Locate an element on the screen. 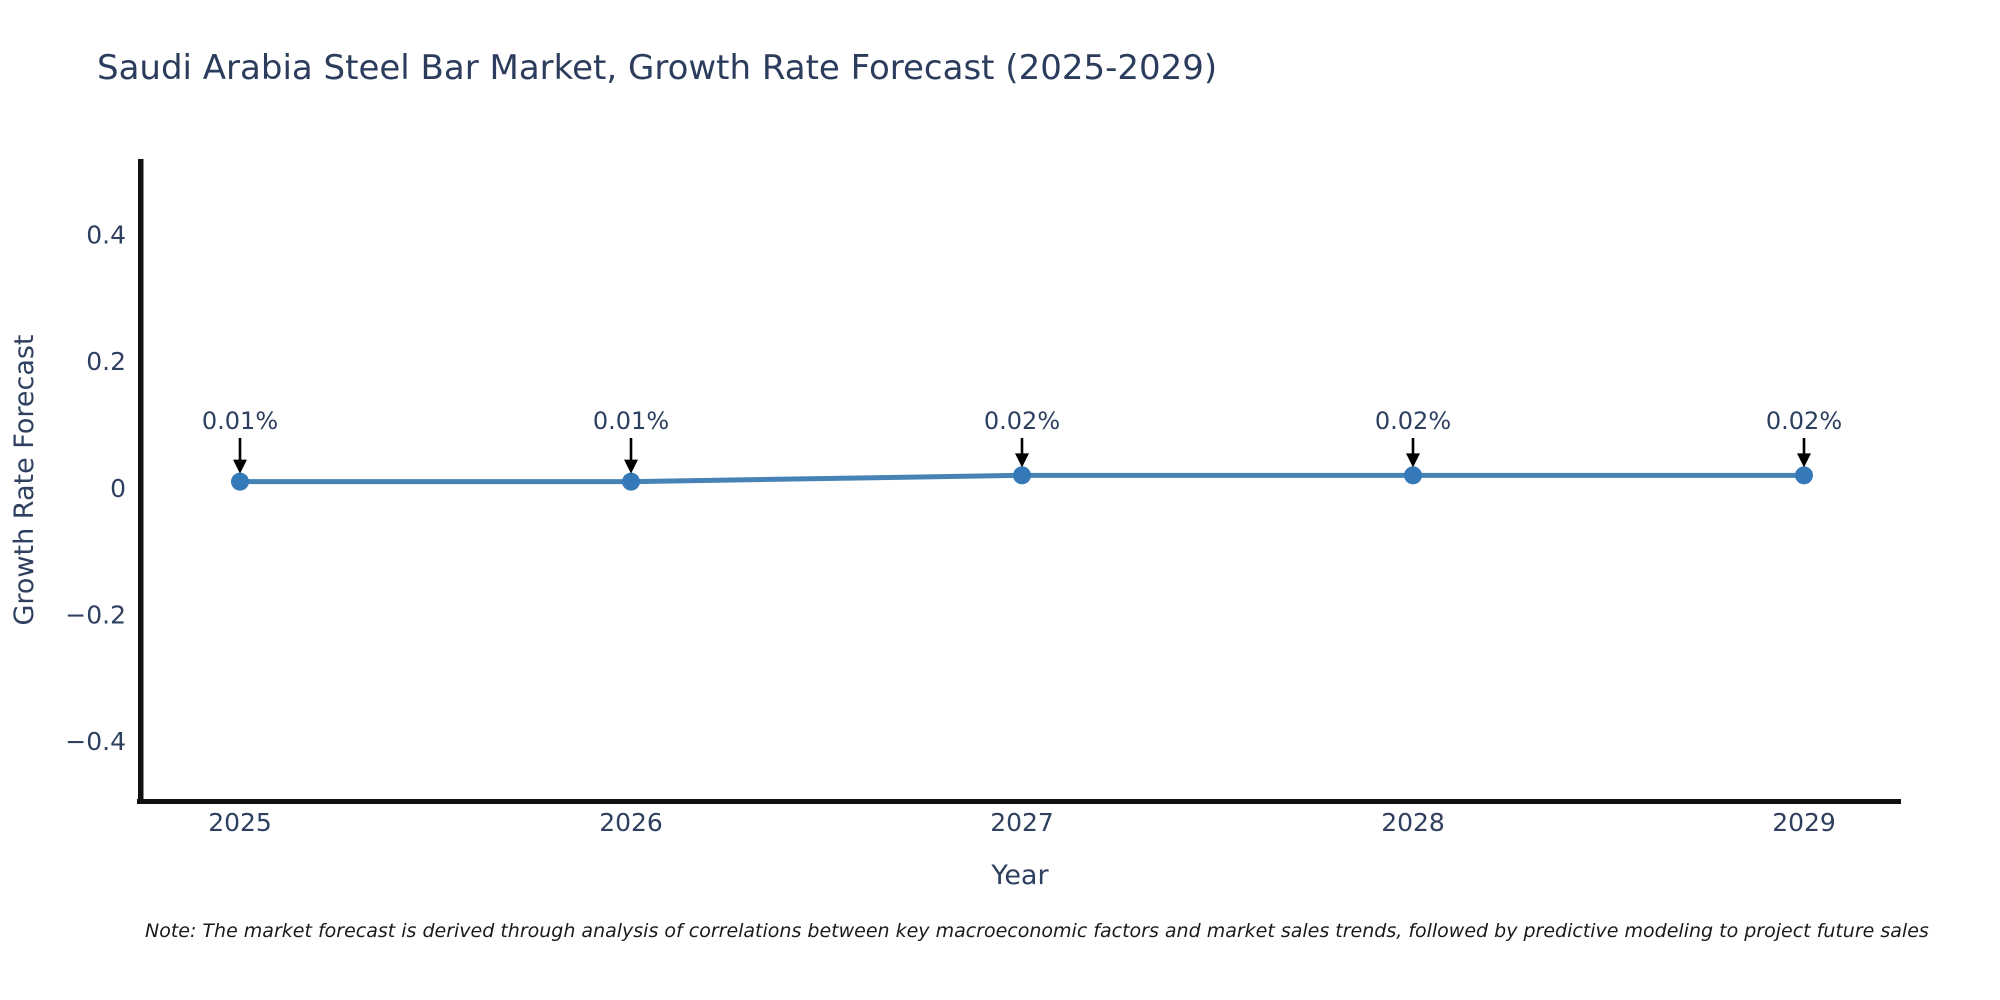  x-axis-line is located at coordinates (1019, 801).